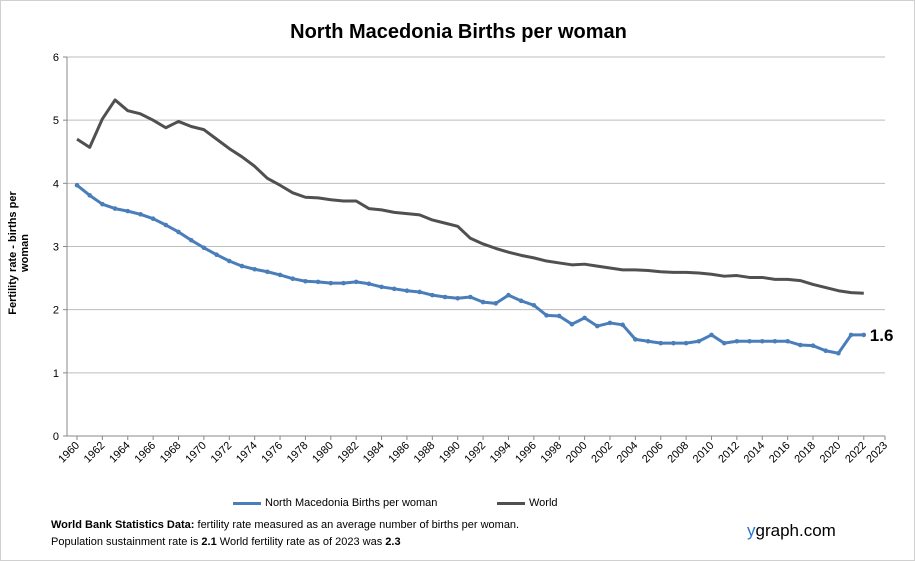  Describe the element at coordinates (602, 453) in the screenshot. I see `x-tick-label: 2002` at that location.